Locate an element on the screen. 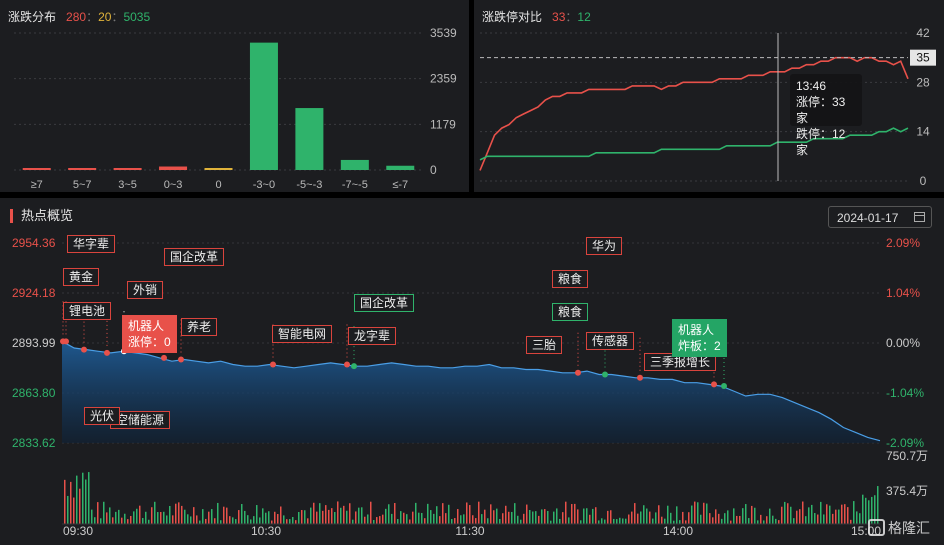 The width and height of the screenshot is (944, 545). event-tag: 三胎 is located at coordinates (544, 345).